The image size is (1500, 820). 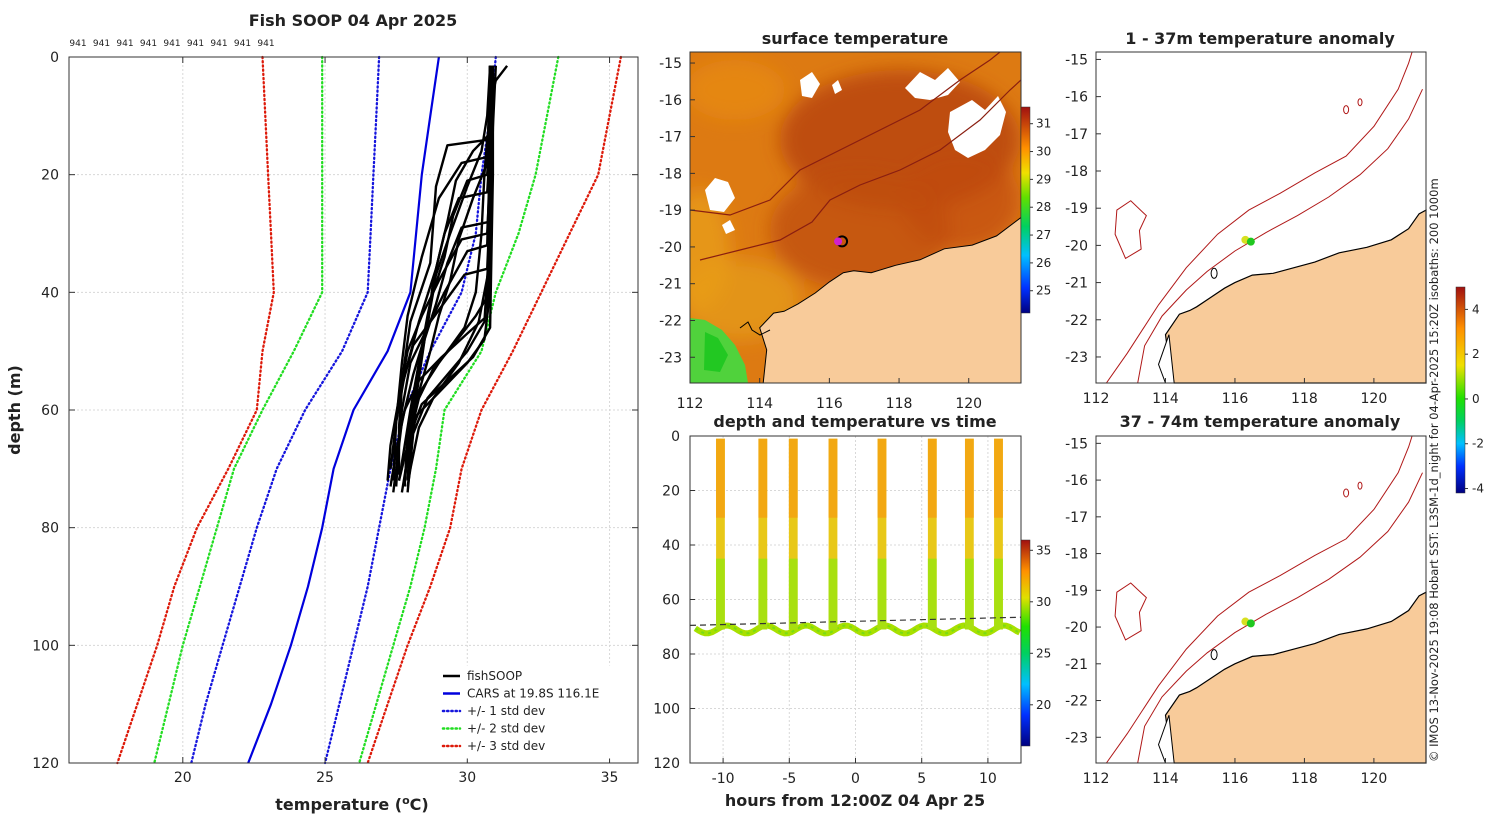 What do you see at coordinates (675, 437) in the screenshot?
I see `dt-y-tick-label: 0` at bounding box center [675, 437].